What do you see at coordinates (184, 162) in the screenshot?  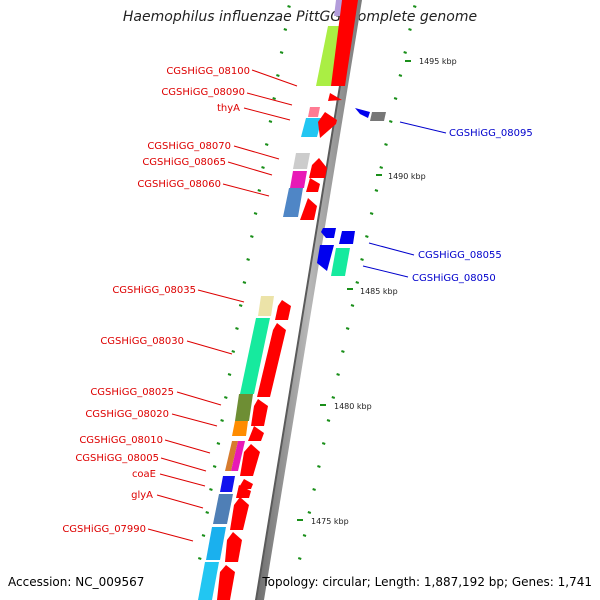 I see `gene-label: CGSHiGG_08065` at bounding box center [184, 162].